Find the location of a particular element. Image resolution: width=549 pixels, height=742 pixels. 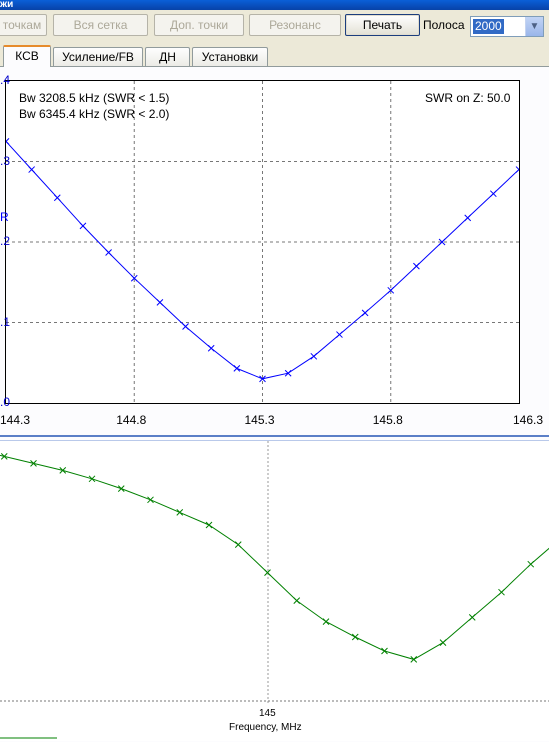

window-titlebar: жи is located at coordinates (274, 5).